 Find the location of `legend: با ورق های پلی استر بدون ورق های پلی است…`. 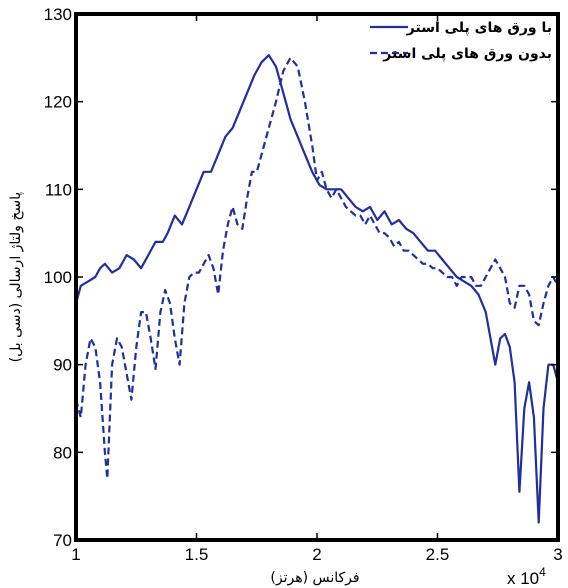

legend: با ورق های پلی استر بدون ورق های پلی است… is located at coordinates (461, 41).